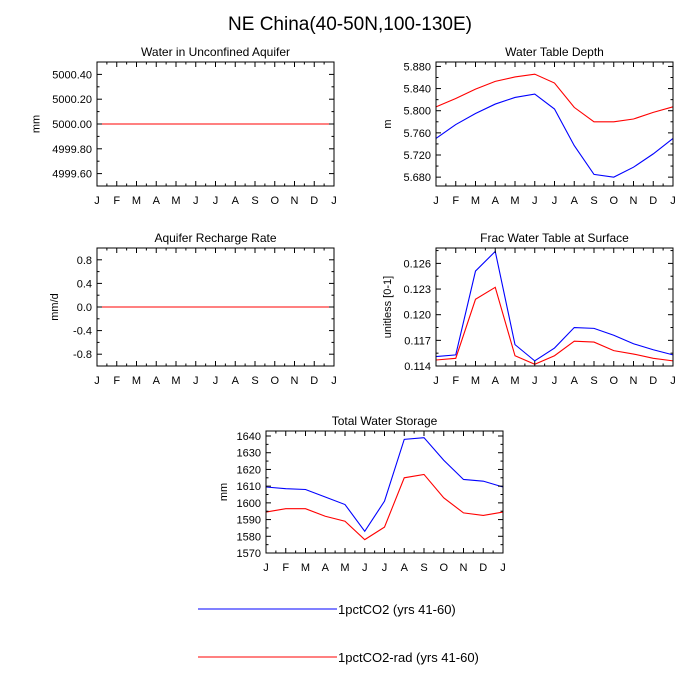  I want to click on total-water-storage-xtick-label: O, so click(443, 568).